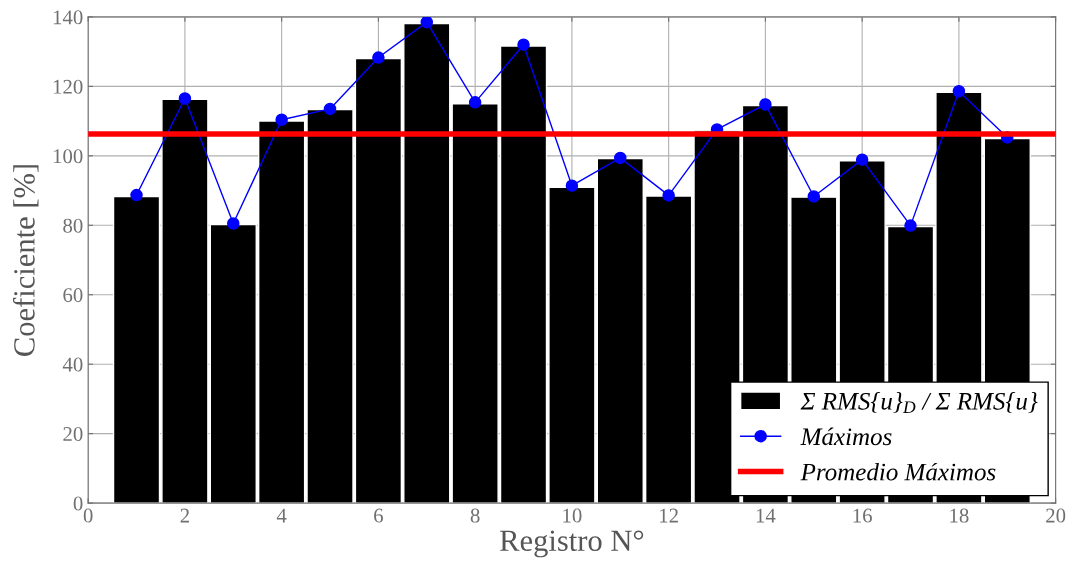 The width and height of the screenshot is (1075, 564). I want to click on y-axis-title: Coeficiente [%], so click(25, 260).